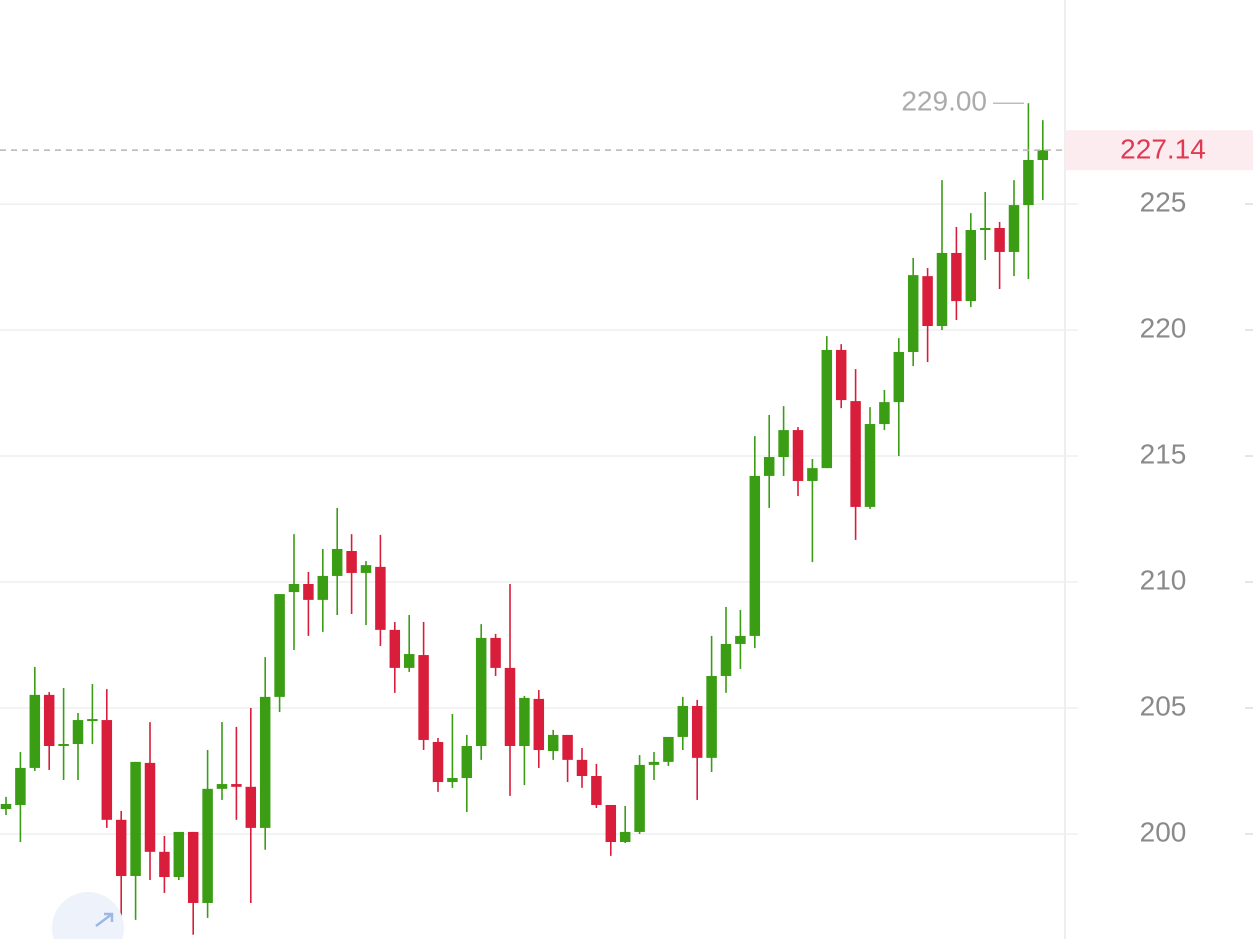 This screenshot has width=1253, height=939. I want to click on y-tick-label: 200, so click(1163, 831).